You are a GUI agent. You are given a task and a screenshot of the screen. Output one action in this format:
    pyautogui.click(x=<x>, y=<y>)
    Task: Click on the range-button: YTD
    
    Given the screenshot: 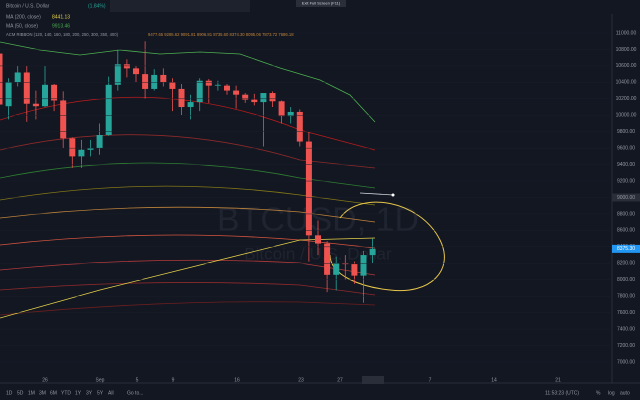 What is the action you would take?
    pyautogui.click(x=66, y=393)
    